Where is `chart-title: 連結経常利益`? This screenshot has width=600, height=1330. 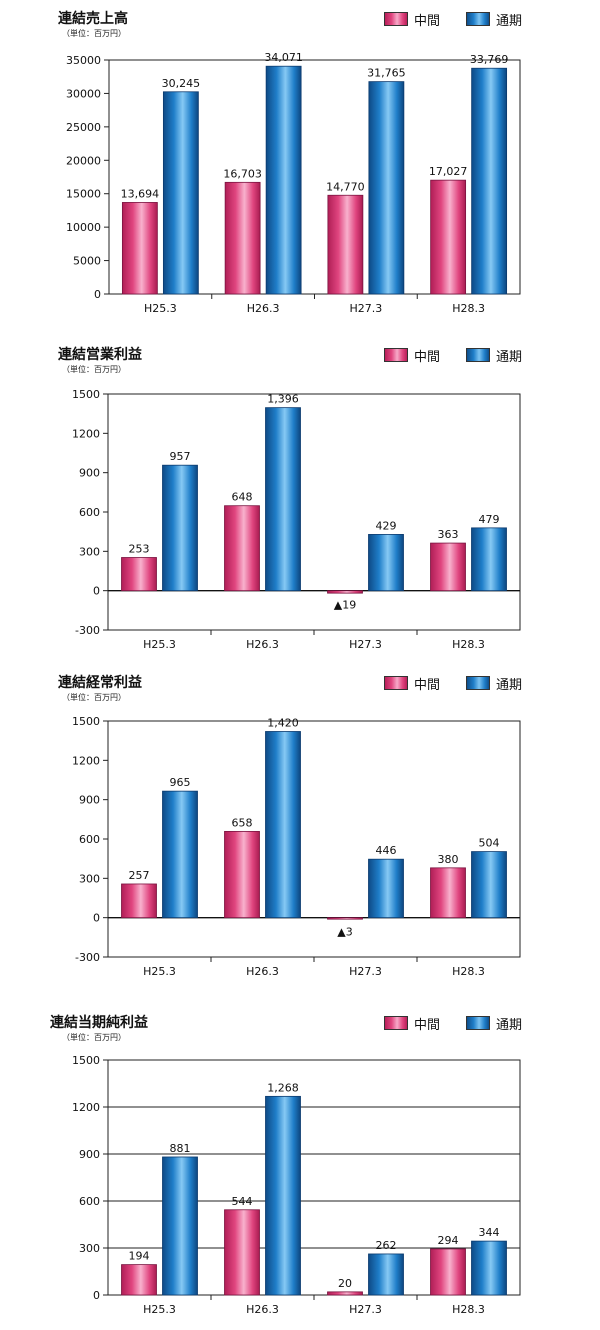
chart-title: 連結経常利益 is located at coordinates (100, 683).